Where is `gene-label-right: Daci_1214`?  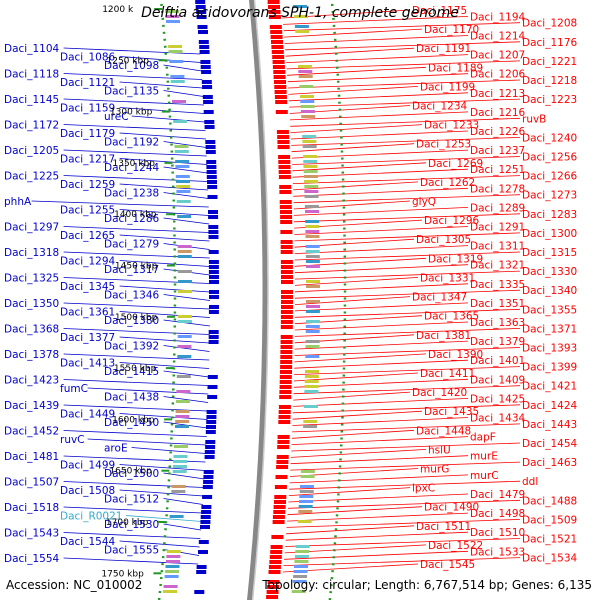
gene-label-right: Daci_1214 is located at coordinates (498, 37).